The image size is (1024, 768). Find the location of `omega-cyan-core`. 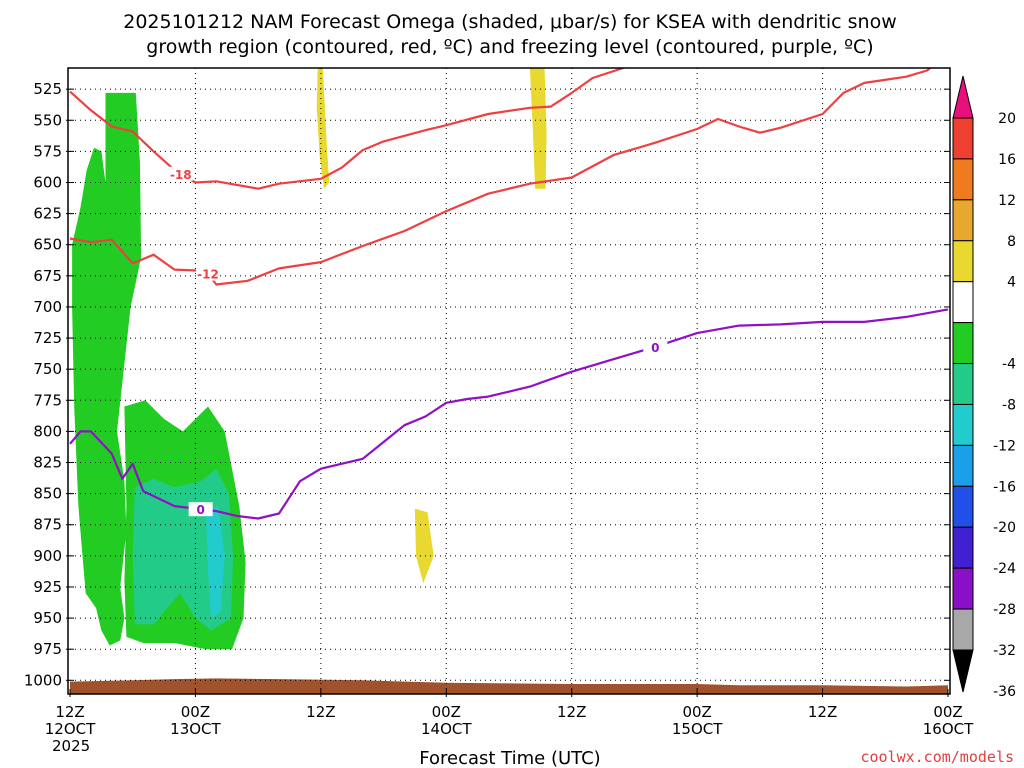

omega-cyan-core is located at coordinates (215, 562).